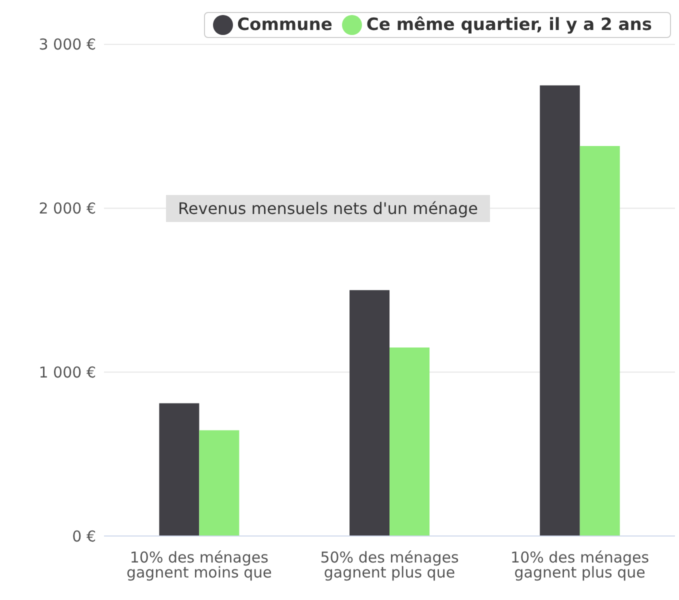  Describe the element at coordinates (199, 565) in the screenshot. I see `x-tick-label: 10% des ménages gagnent moins que` at that location.